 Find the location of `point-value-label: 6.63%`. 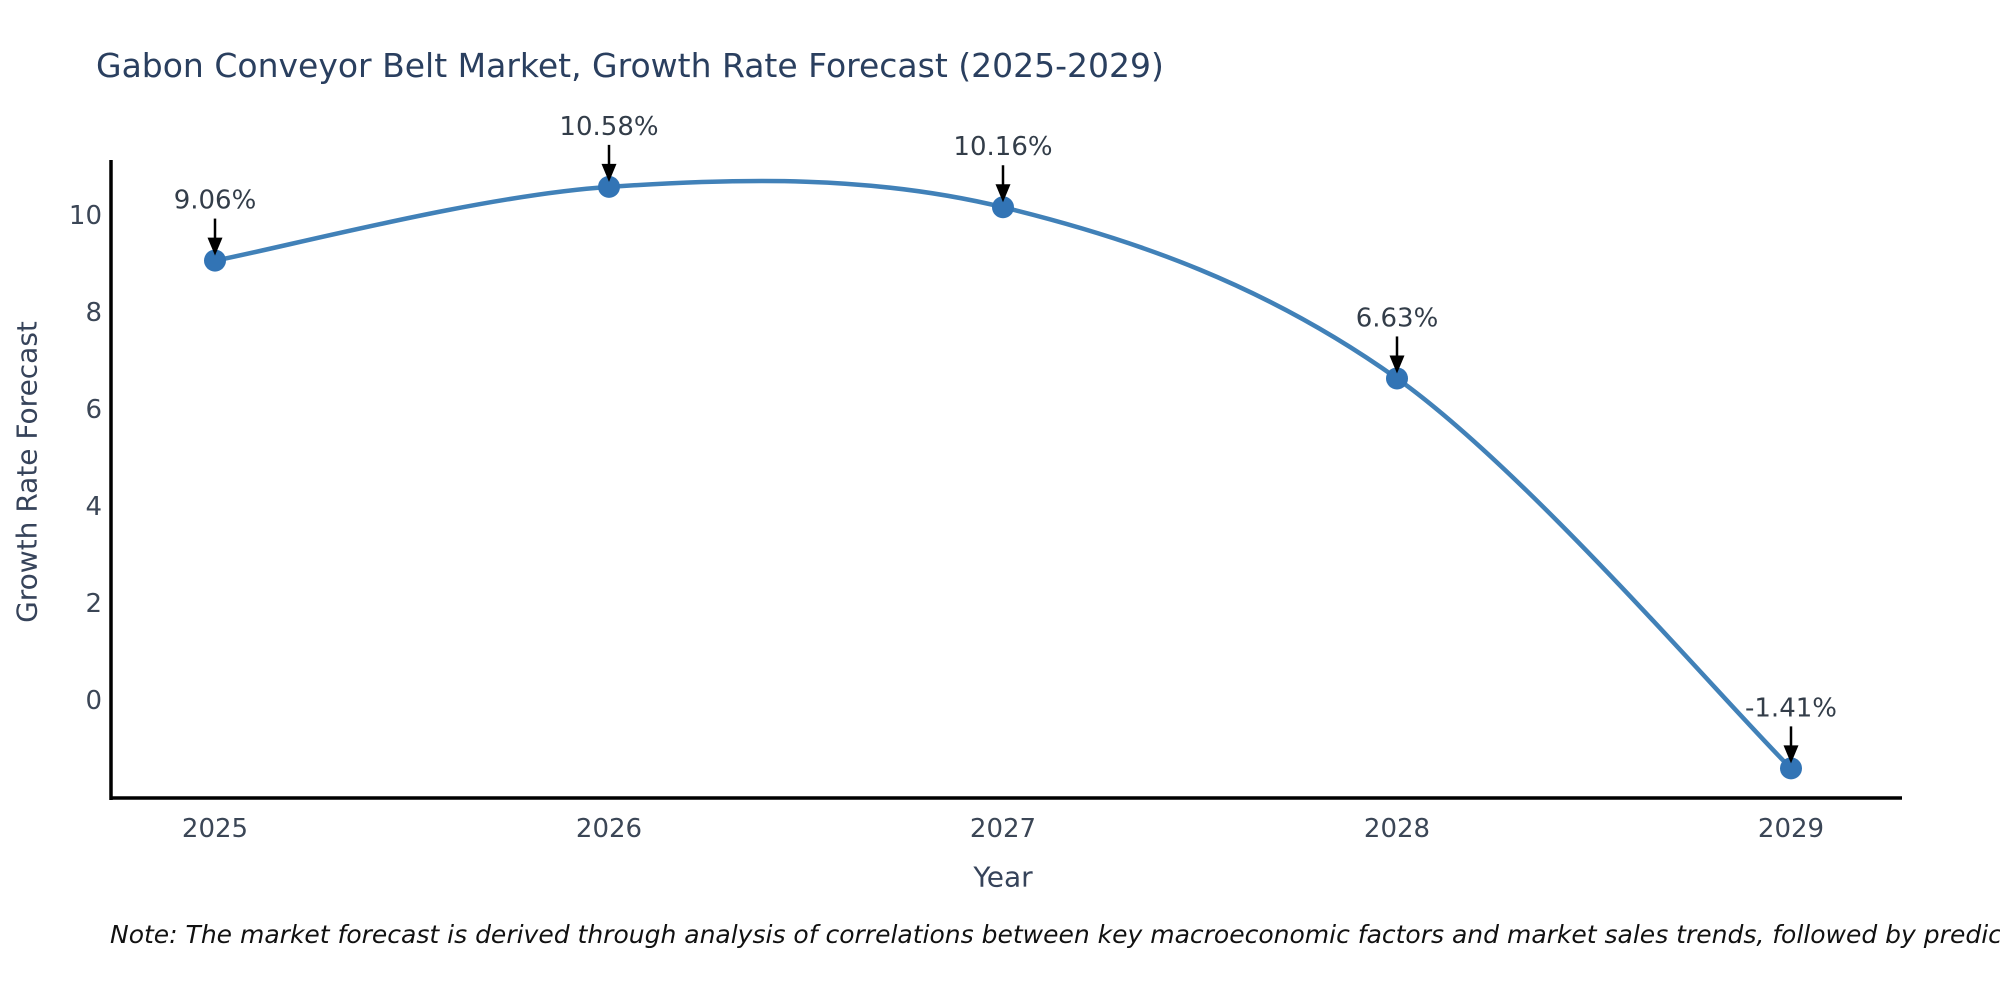

point-value-label: 6.63% is located at coordinates (1397, 318).